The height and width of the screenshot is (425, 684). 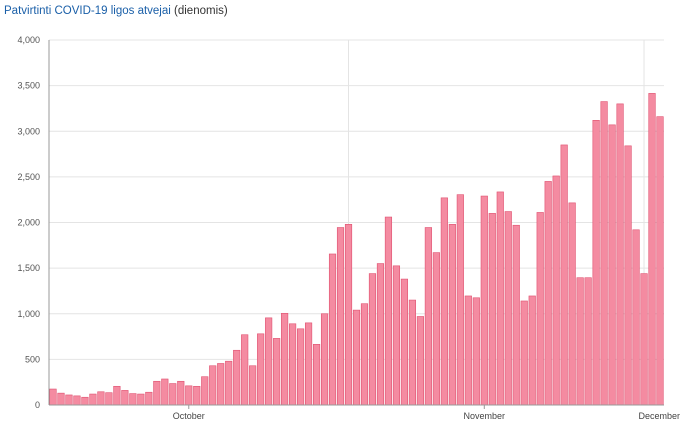 What do you see at coordinates (189, 416) in the screenshot?
I see `x-tick-label: October` at bounding box center [189, 416].